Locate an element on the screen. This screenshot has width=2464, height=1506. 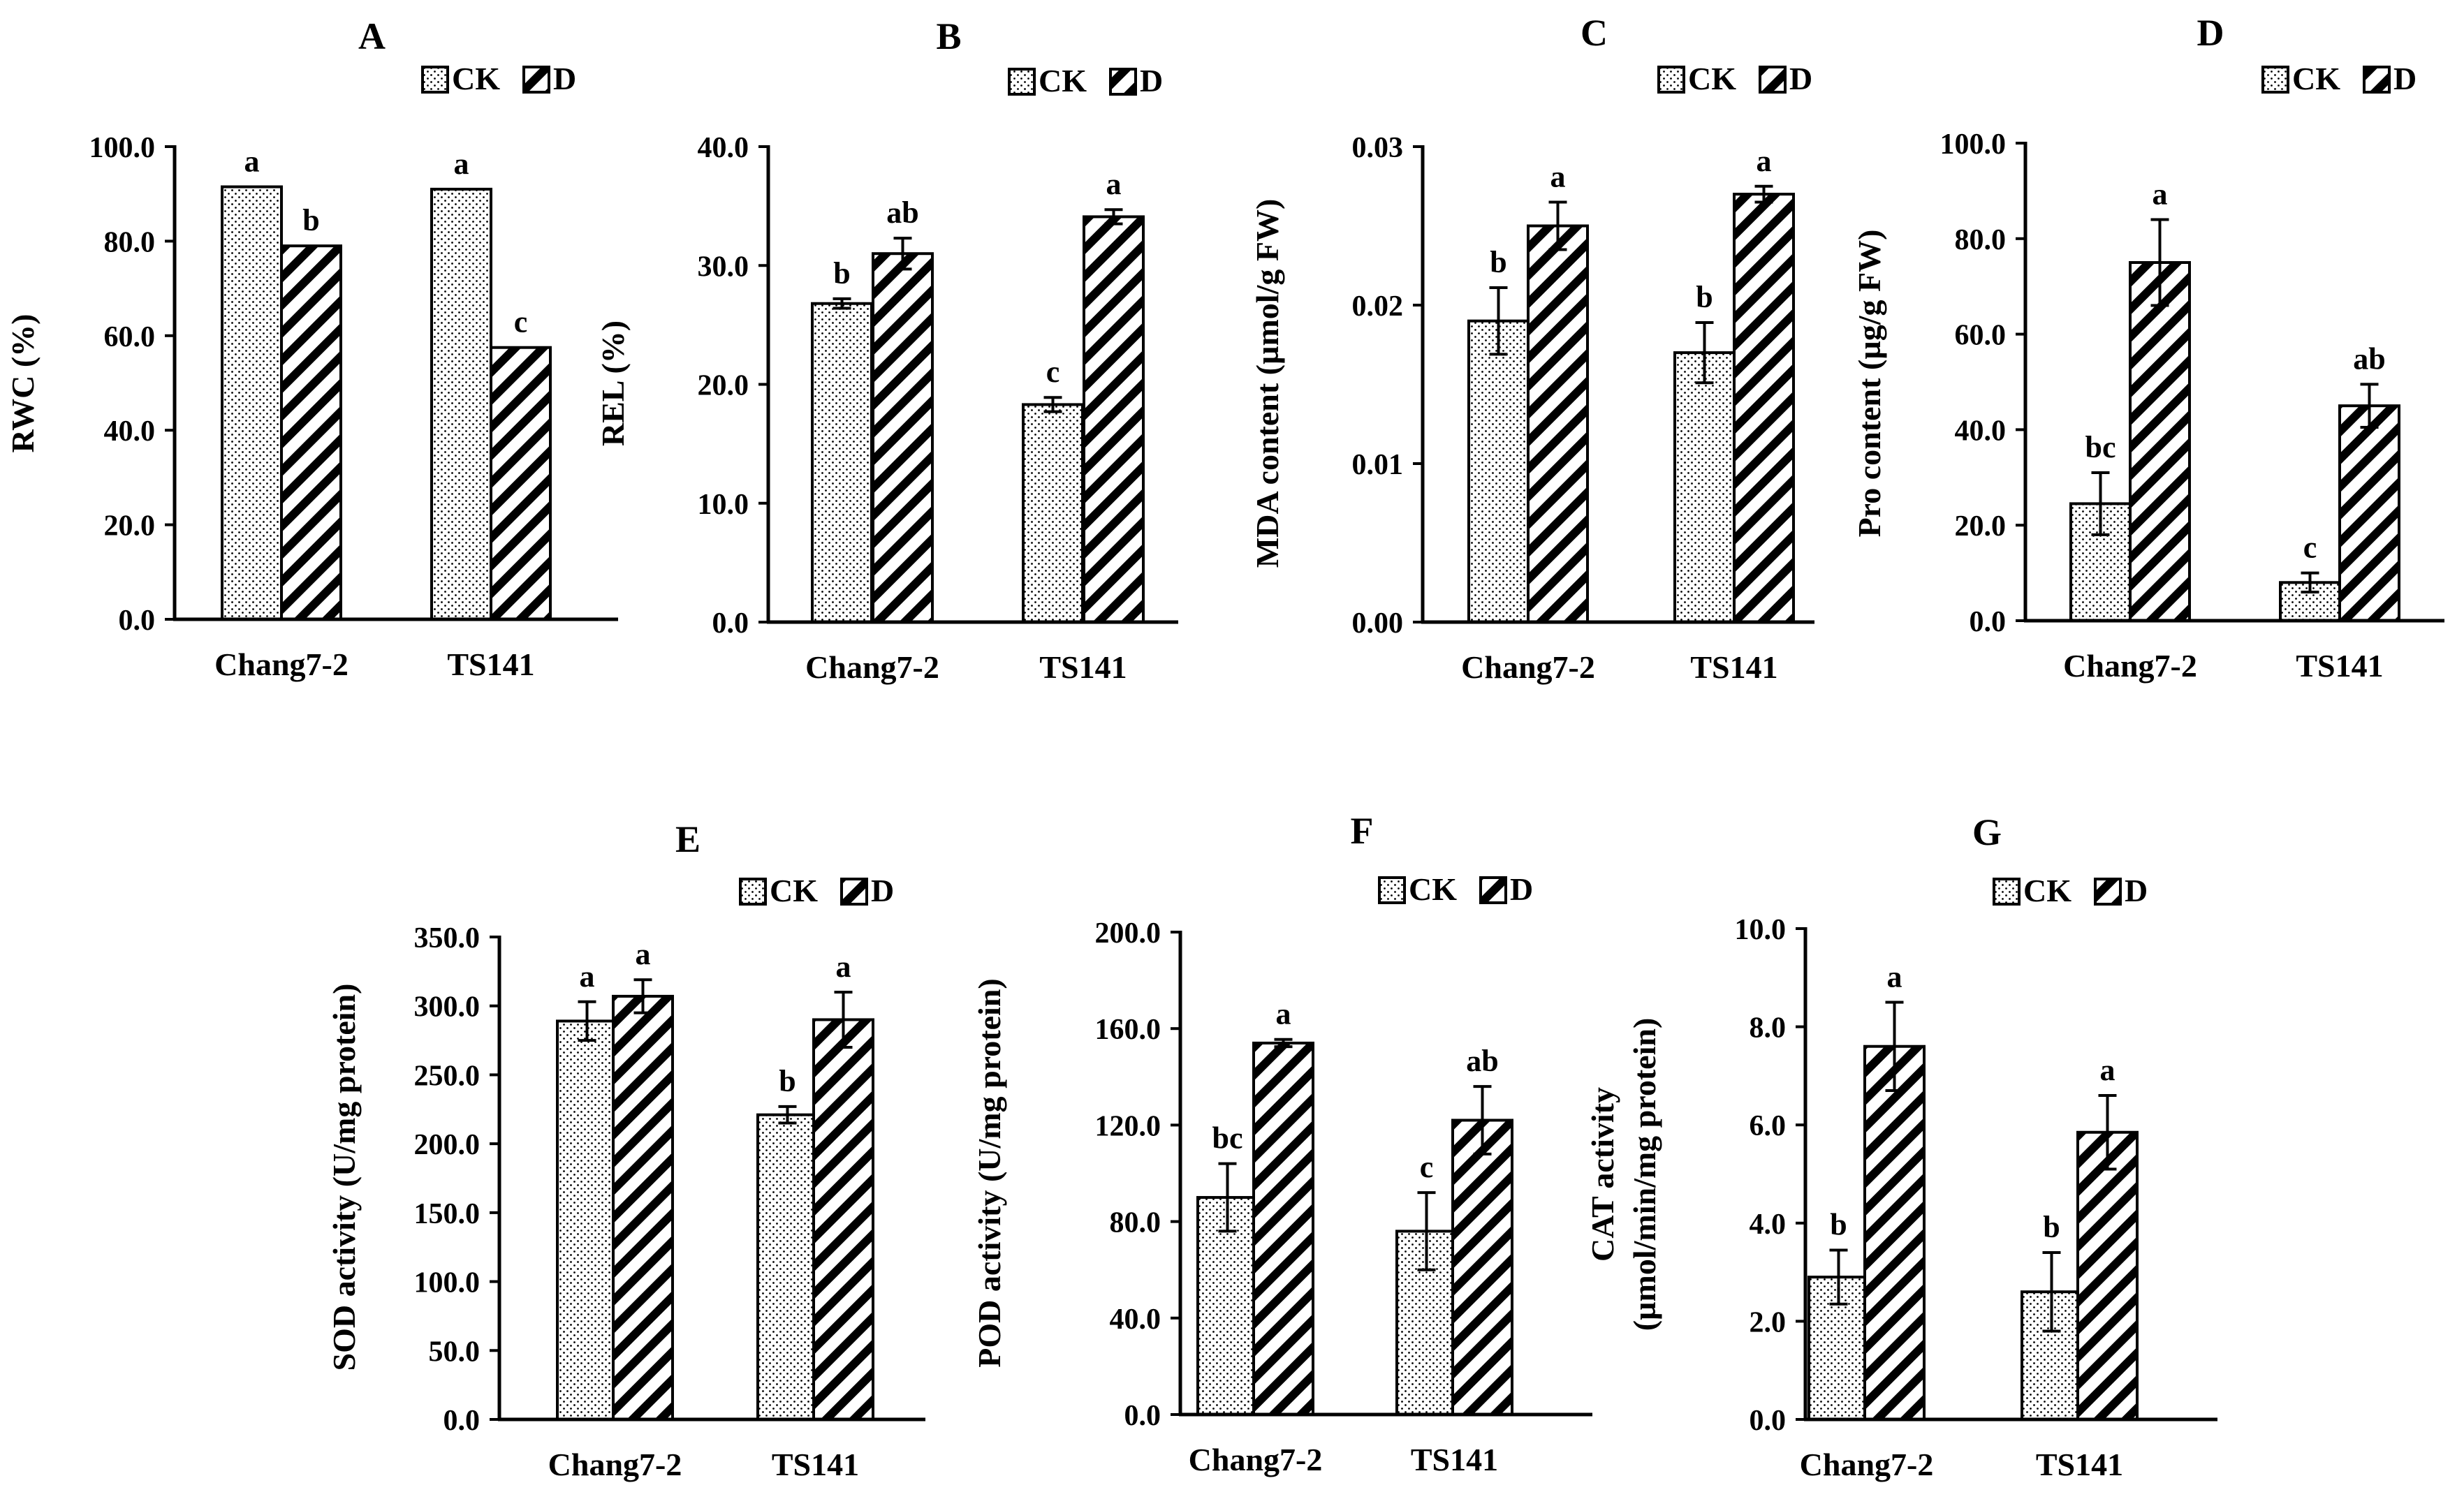
y-tick-label: 10.0 is located at coordinates (723, 505).